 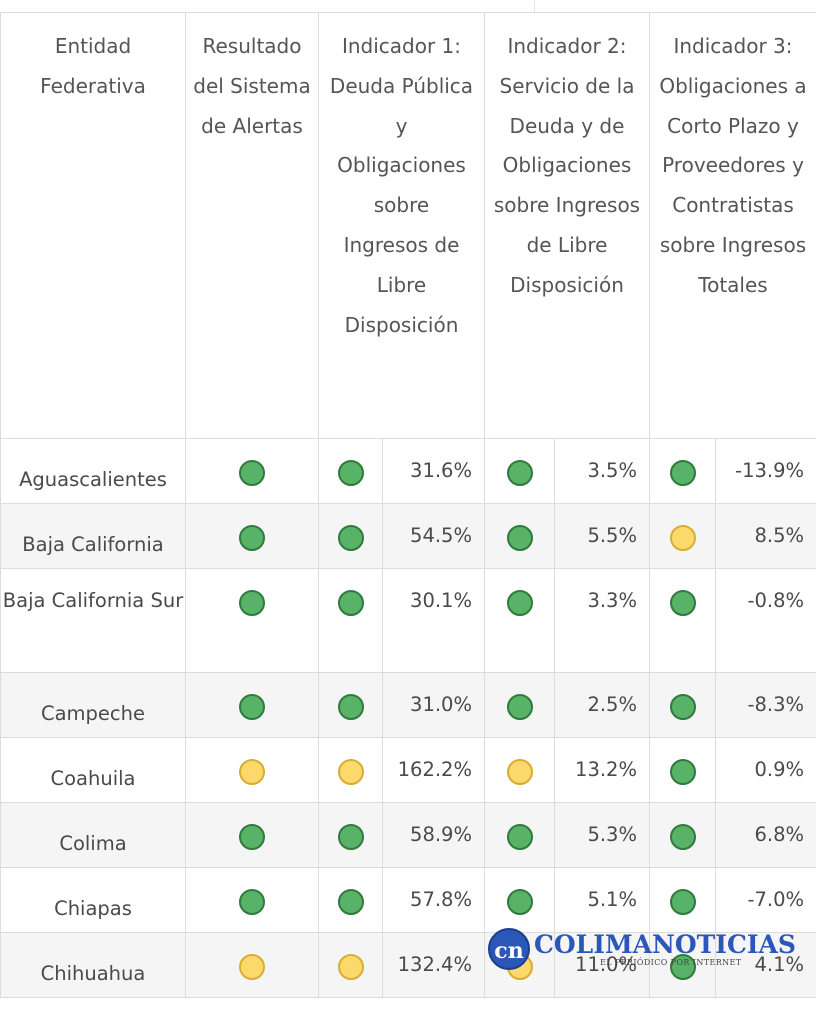 I want to click on table-row: Baja California Sur 30.1% 3.3% -0.8%, so click(x=408, y=620).